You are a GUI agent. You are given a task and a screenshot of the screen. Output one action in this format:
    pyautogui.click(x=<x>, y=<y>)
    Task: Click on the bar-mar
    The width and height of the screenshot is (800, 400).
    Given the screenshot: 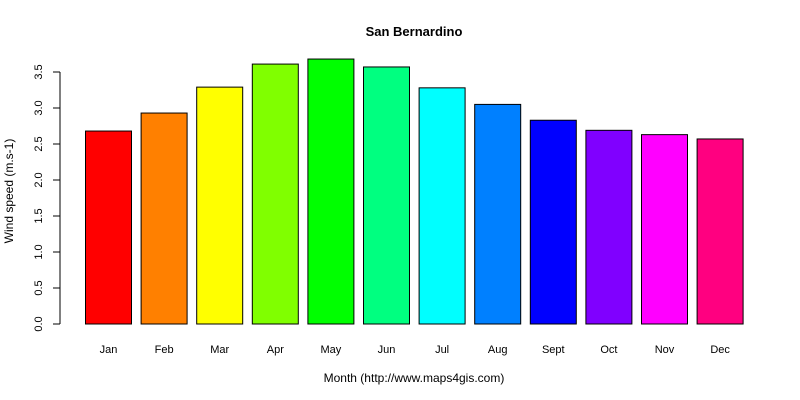 What is the action you would take?
    pyautogui.click(x=220, y=205)
    